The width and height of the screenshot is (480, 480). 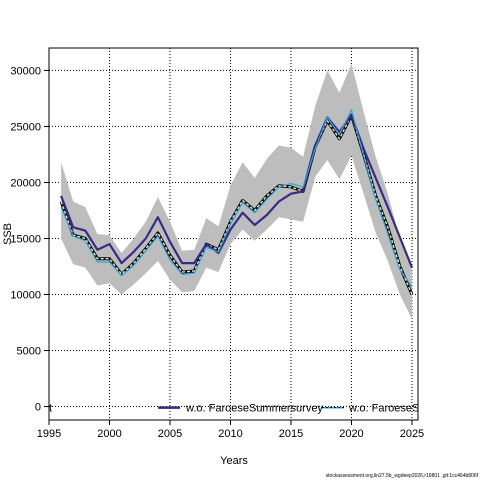 What do you see at coordinates (38, 408) in the screenshot?
I see `y-tick-label-0: 0` at bounding box center [38, 408].